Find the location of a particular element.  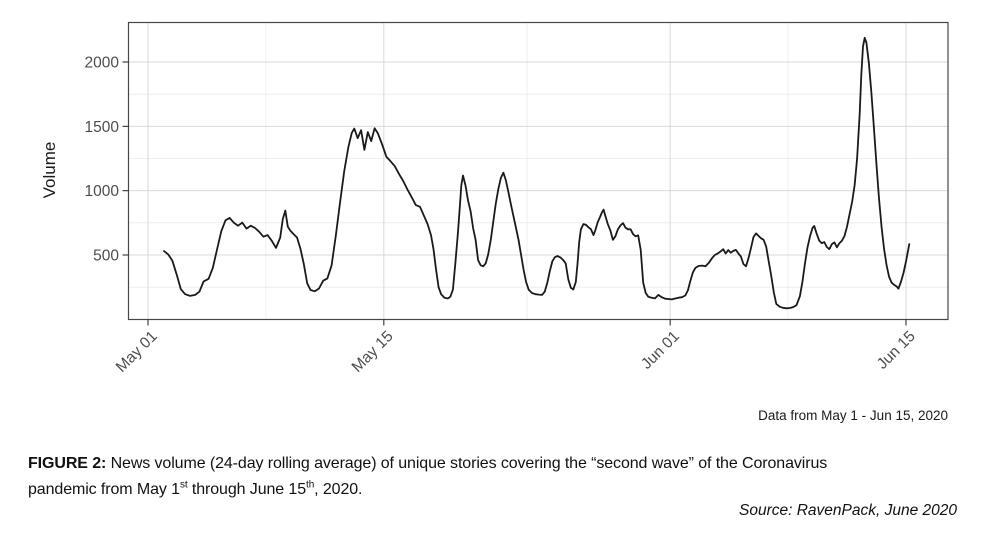

source-credit: Source: RavenPack, June 2020 is located at coordinates (848, 510).